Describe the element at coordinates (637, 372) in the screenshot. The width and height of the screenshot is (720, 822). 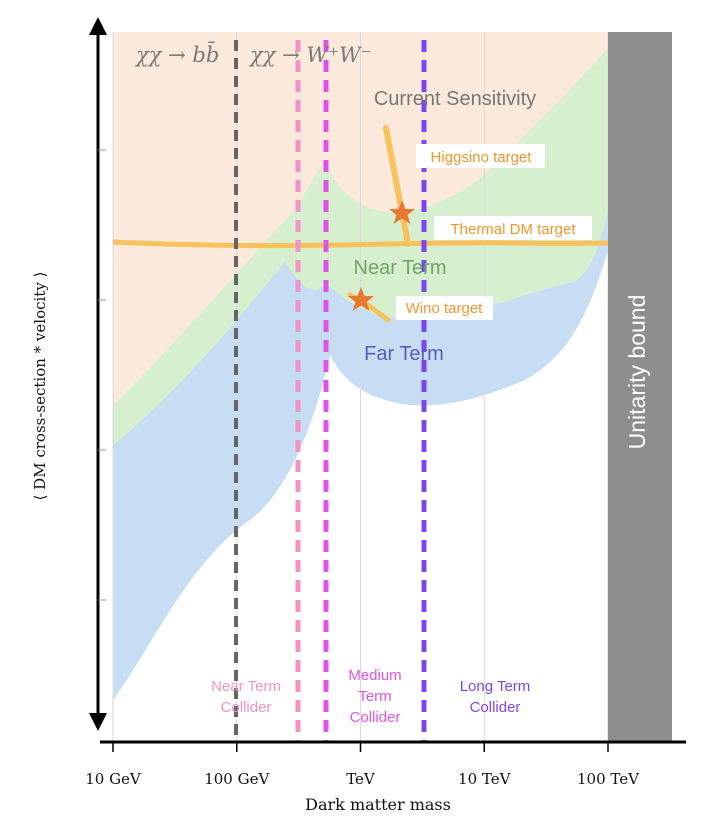
I see `unitarity-bound-label: Unitarity bound` at that location.